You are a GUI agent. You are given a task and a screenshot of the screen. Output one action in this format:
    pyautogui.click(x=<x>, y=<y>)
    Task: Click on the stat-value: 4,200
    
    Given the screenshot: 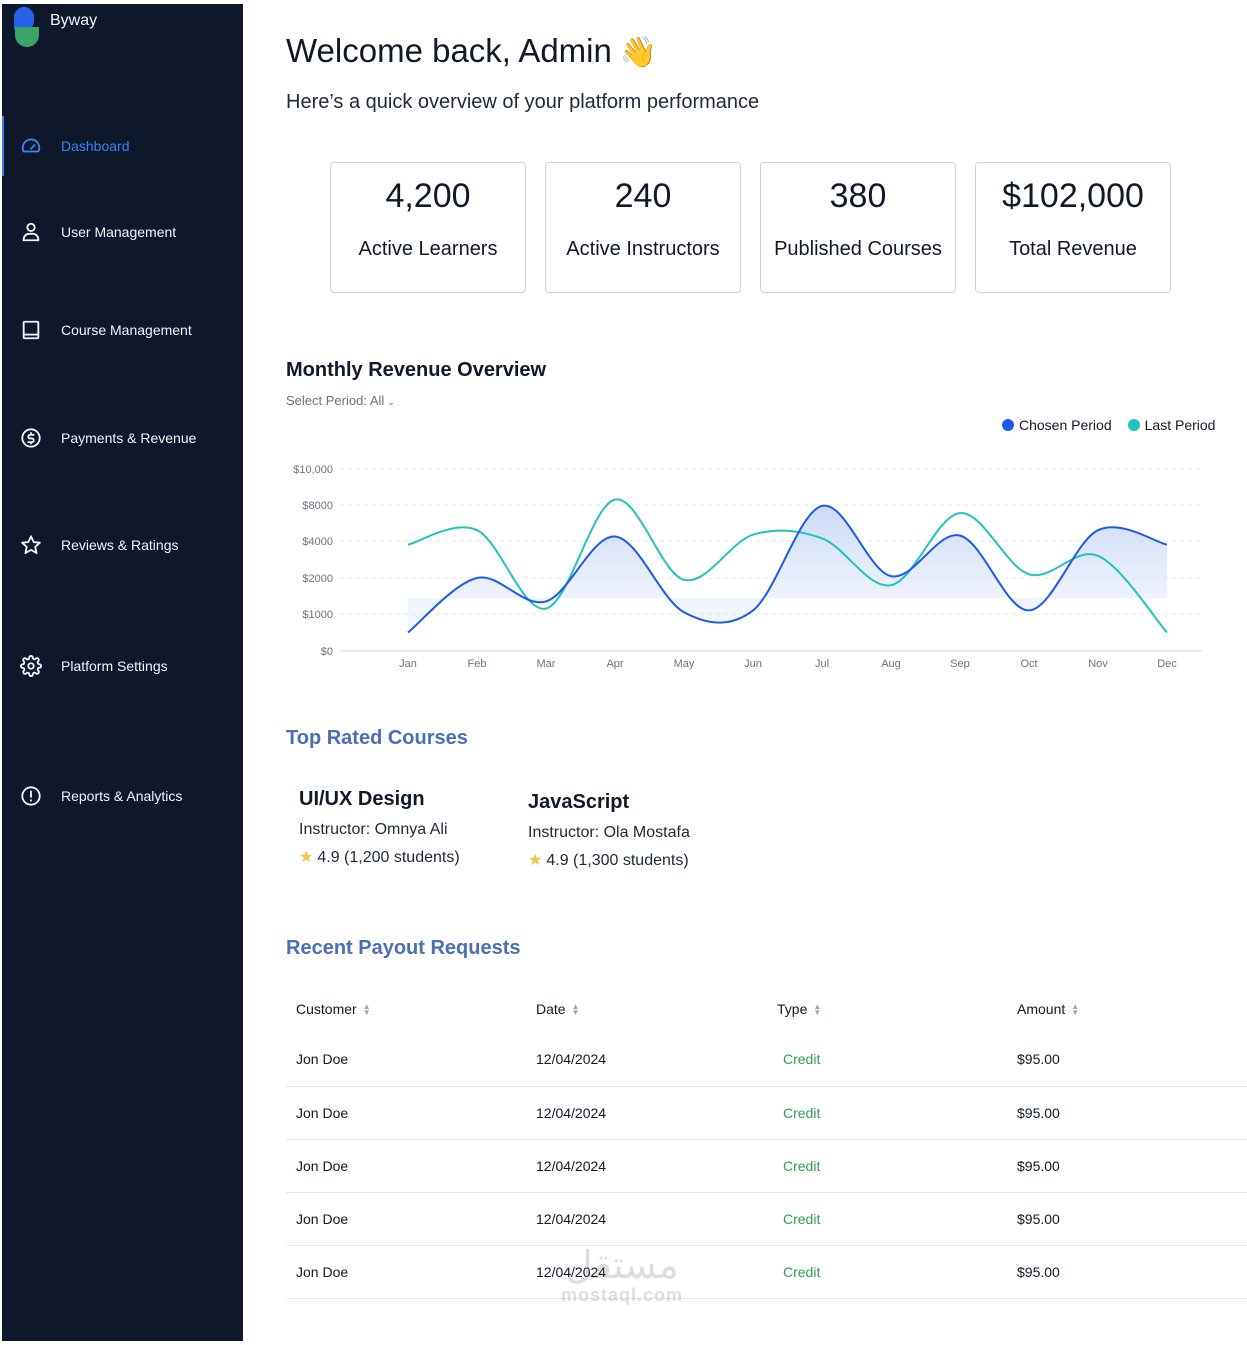 What is the action you would take?
    pyautogui.click(x=428, y=196)
    